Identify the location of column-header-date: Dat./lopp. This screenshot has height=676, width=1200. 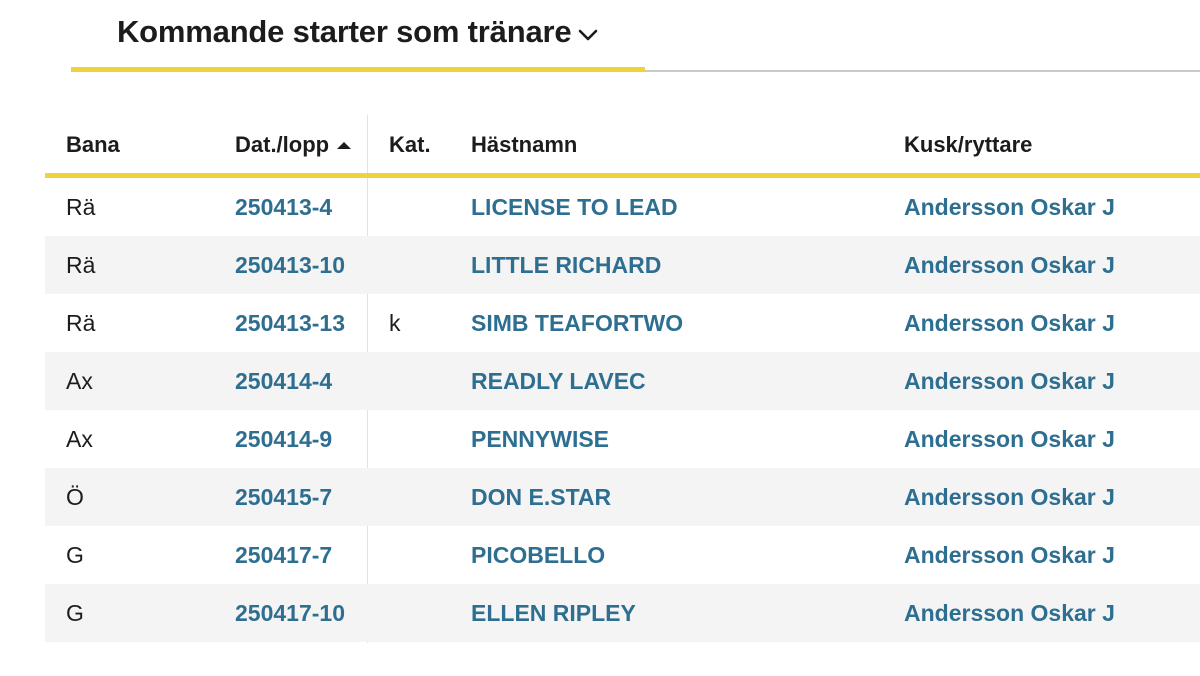
(293, 145).